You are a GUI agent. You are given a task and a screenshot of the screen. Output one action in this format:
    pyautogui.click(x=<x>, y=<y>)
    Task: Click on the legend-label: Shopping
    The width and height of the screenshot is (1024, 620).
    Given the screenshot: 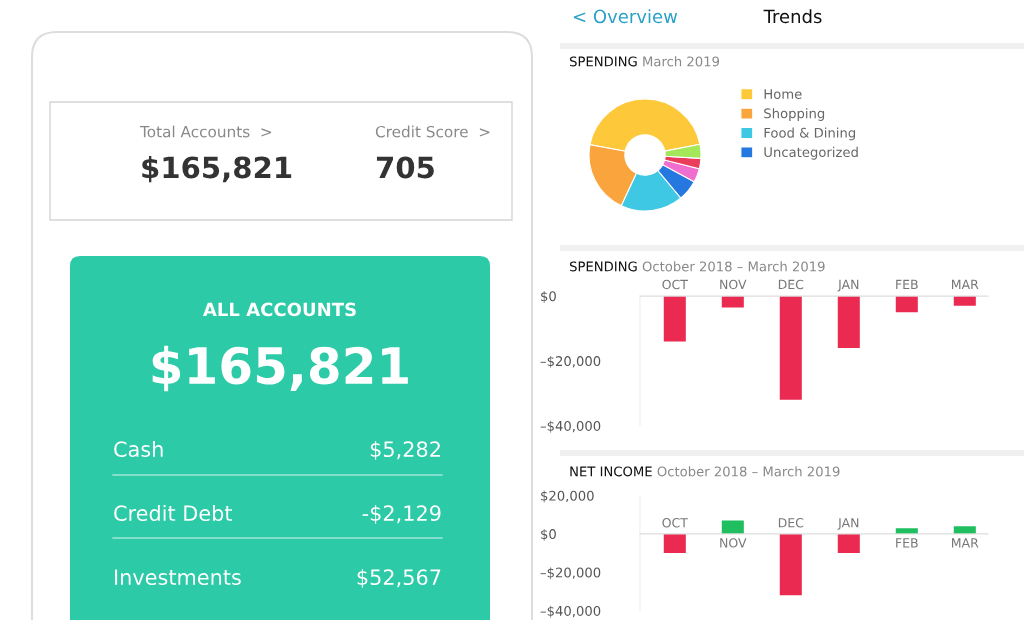 What is the action you would take?
    pyautogui.click(x=794, y=114)
    